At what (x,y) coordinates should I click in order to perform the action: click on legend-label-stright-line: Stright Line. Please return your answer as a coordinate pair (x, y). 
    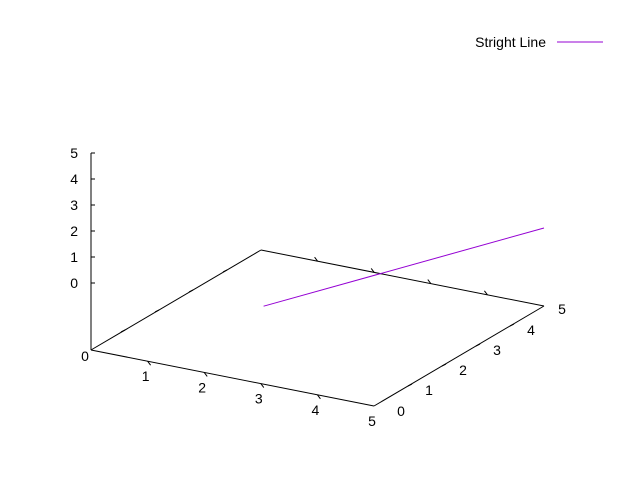
    Looking at the image, I should click on (510, 42).